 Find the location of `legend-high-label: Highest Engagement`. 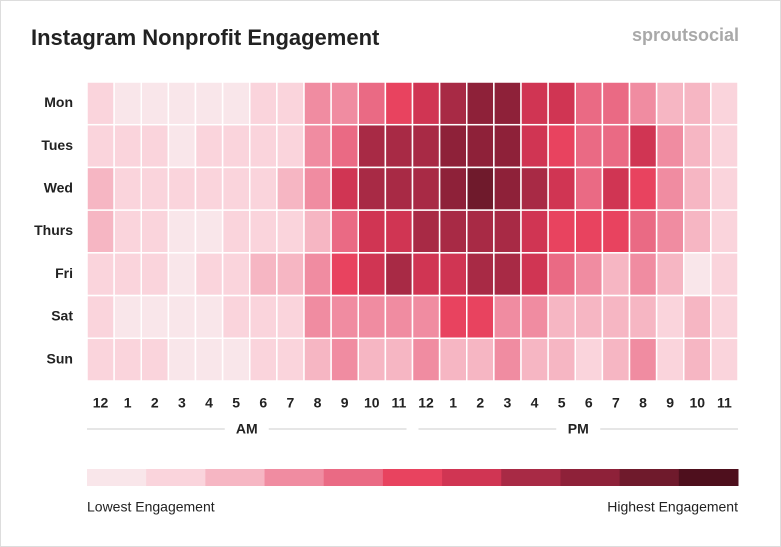

legend-high-label: Highest Engagement is located at coordinates (672, 507).